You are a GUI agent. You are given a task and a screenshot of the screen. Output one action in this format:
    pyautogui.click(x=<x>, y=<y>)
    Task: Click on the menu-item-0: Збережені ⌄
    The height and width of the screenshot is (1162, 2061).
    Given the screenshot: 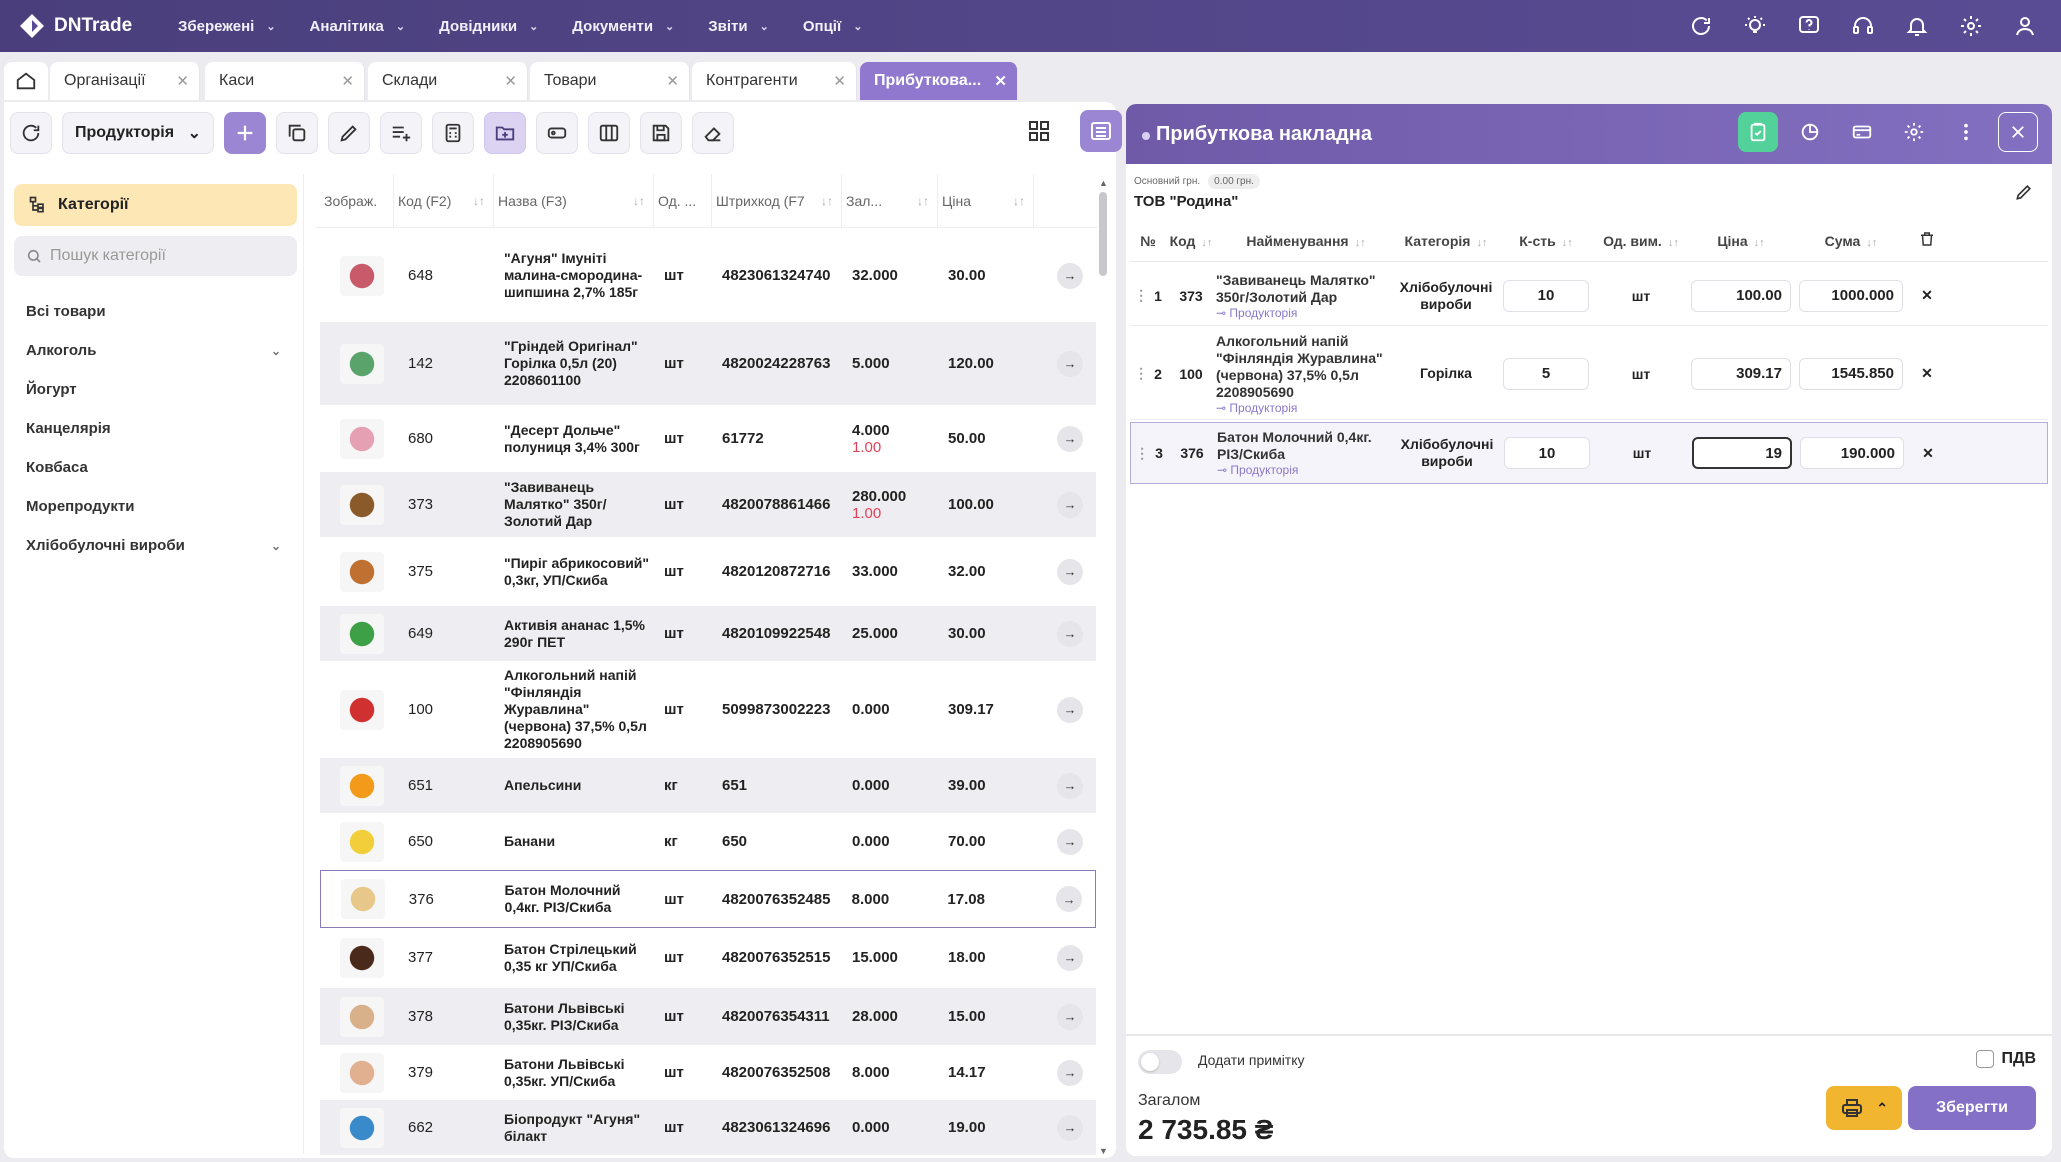 What is the action you would take?
    pyautogui.click(x=227, y=26)
    